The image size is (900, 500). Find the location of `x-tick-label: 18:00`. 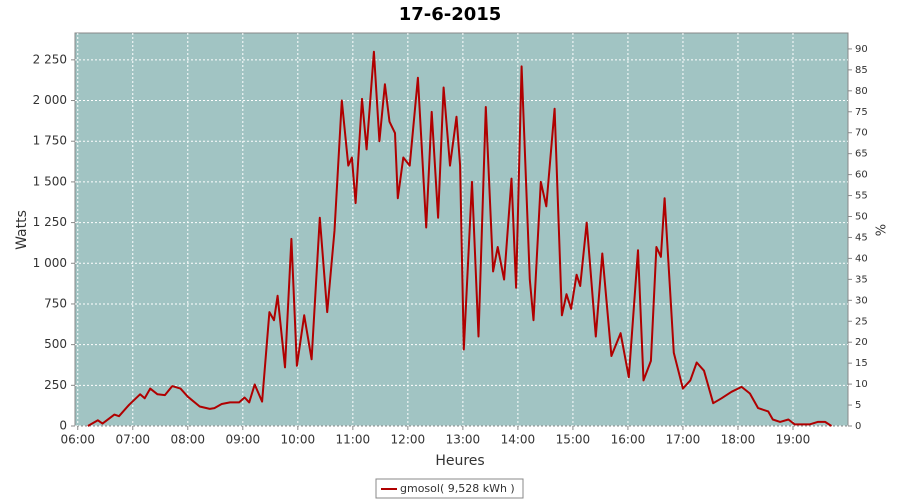

x-tick-label: 18:00 is located at coordinates (738, 440).